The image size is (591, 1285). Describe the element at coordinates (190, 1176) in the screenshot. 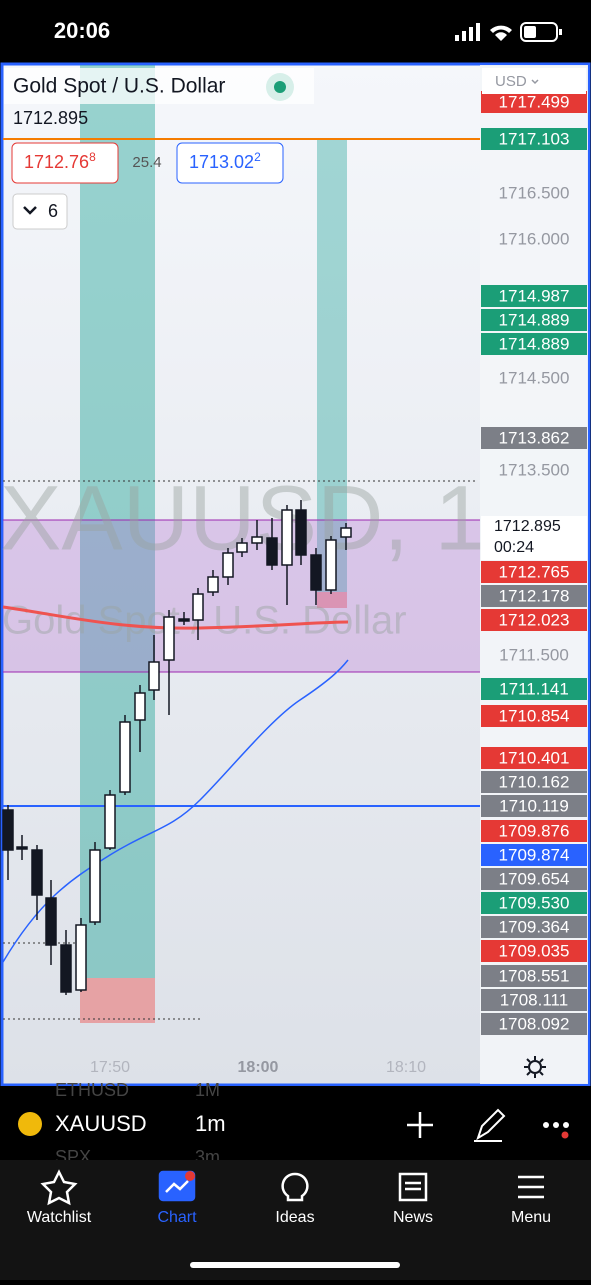

I see `notification-dot` at that location.